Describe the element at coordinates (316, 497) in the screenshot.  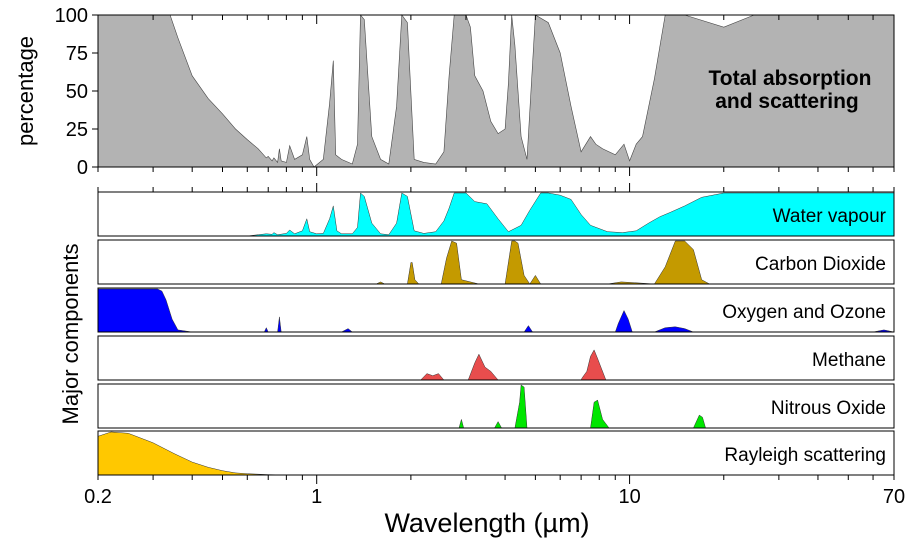
I see `x-tick-label: 1` at that location.